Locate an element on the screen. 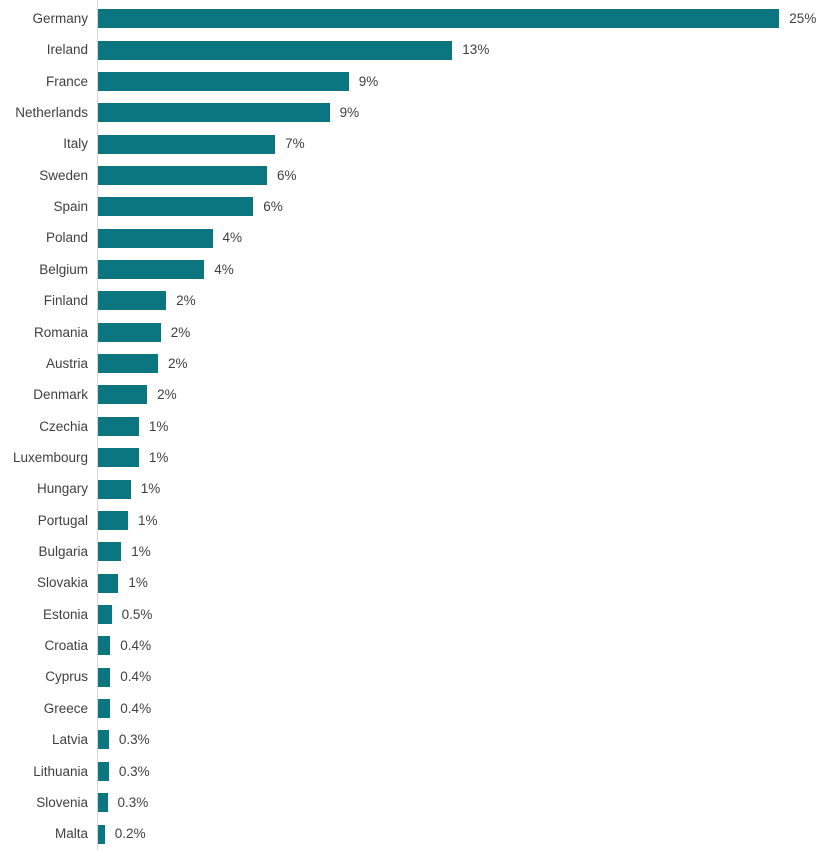 The width and height of the screenshot is (821, 850). bar-row: Luxembourg 1% is located at coordinates (410, 457).